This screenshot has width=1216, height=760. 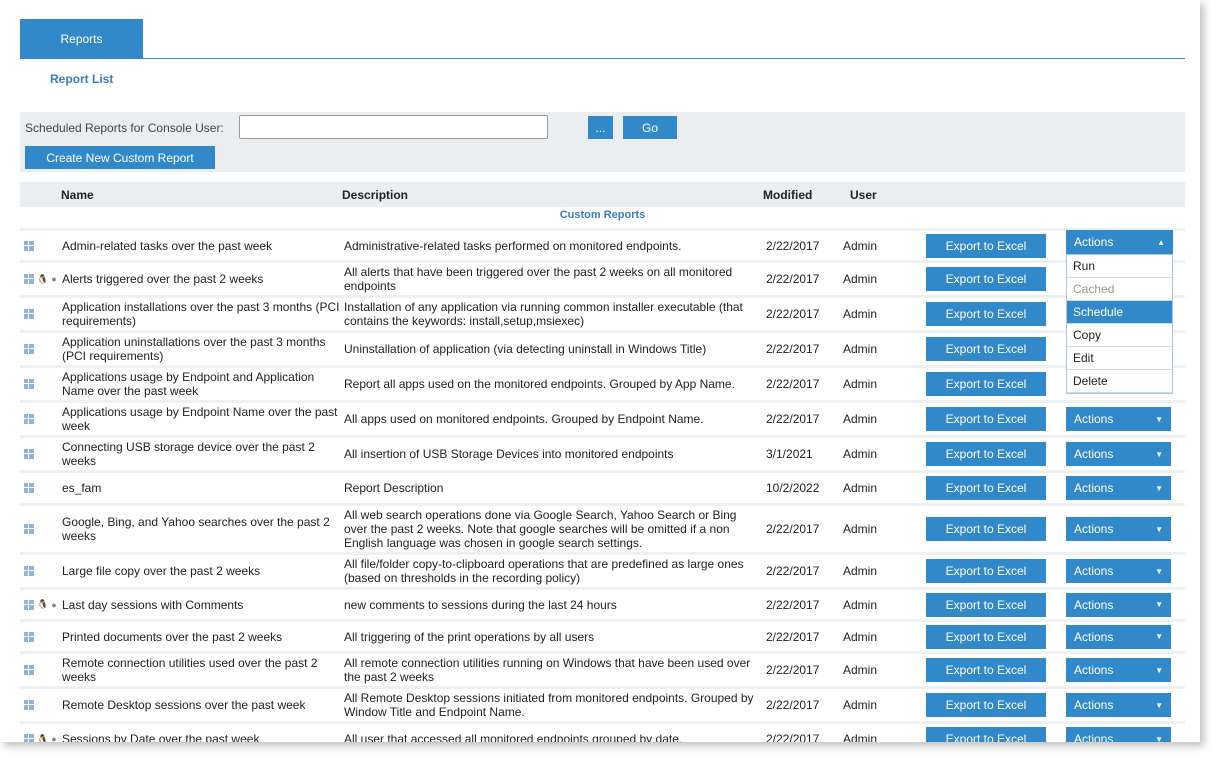 I want to click on menu-item-edit: Edit, so click(x=1119, y=358).